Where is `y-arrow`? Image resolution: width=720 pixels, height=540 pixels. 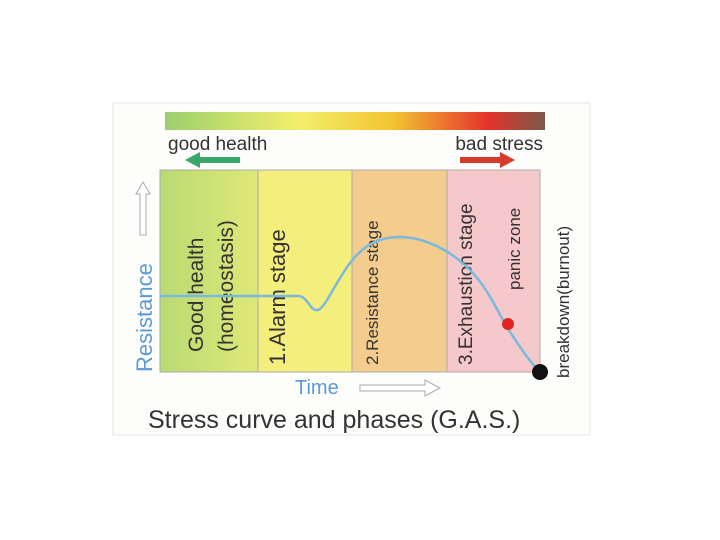
y-arrow is located at coordinates (143, 208).